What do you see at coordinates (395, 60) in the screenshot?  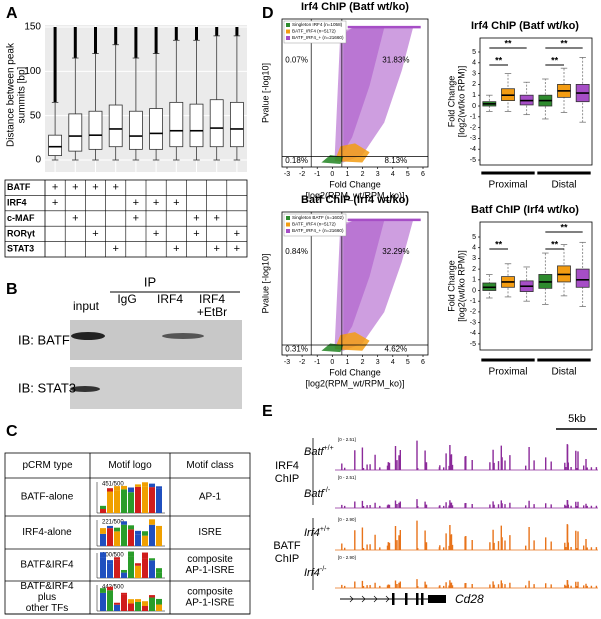 I see `quadrant-label: 31.83%` at bounding box center [395, 60].